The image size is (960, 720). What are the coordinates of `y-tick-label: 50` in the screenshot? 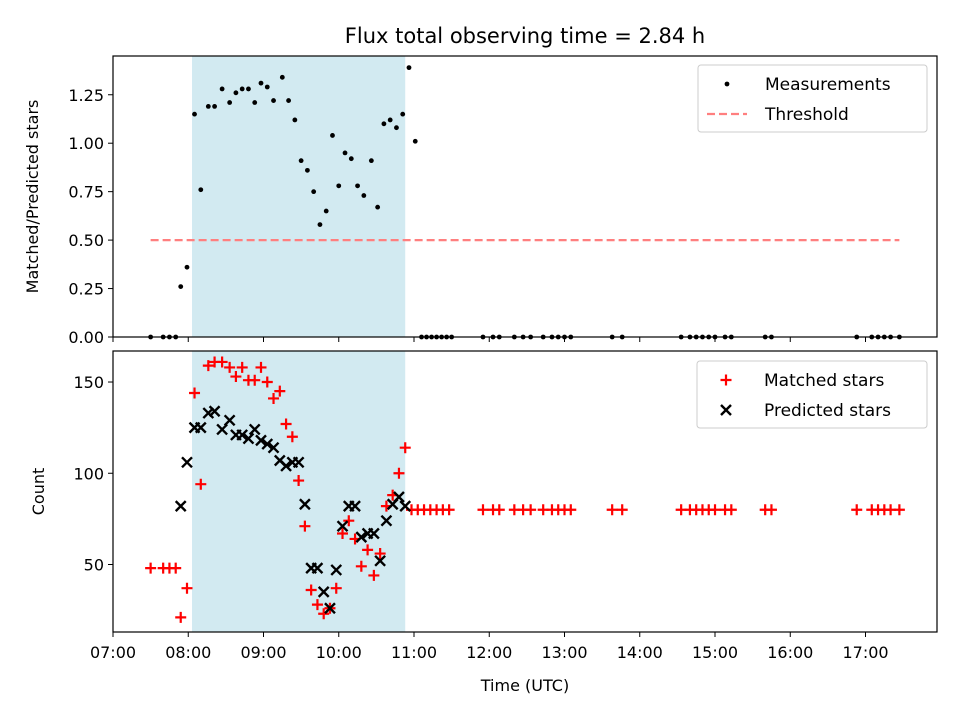 It's located at (94, 564).